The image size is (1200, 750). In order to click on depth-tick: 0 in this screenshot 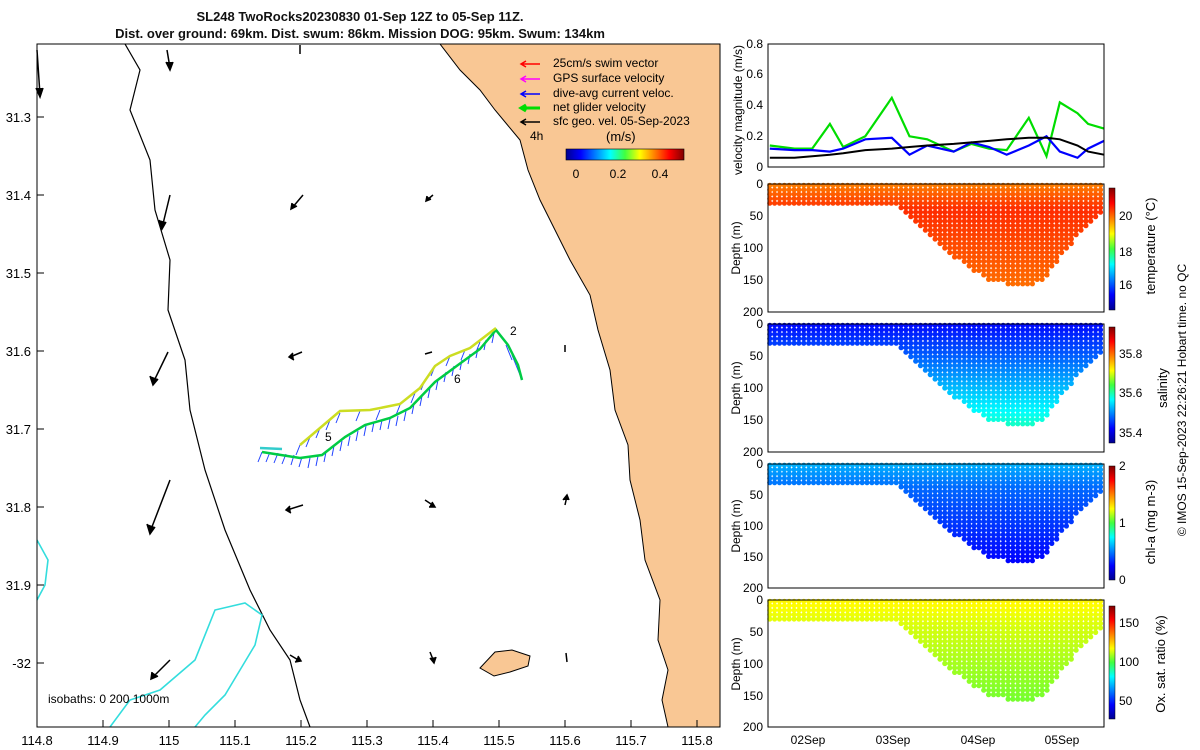, I will do `click(759, 184)`.